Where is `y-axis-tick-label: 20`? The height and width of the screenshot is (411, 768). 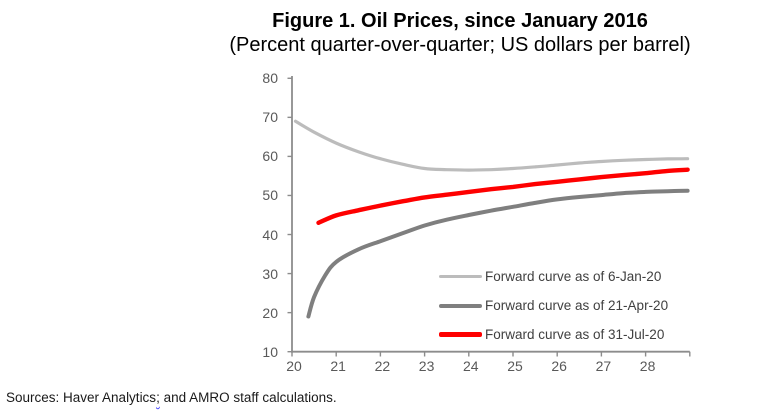
y-axis-tick-label: 20 is located at coordinates (270, 312).